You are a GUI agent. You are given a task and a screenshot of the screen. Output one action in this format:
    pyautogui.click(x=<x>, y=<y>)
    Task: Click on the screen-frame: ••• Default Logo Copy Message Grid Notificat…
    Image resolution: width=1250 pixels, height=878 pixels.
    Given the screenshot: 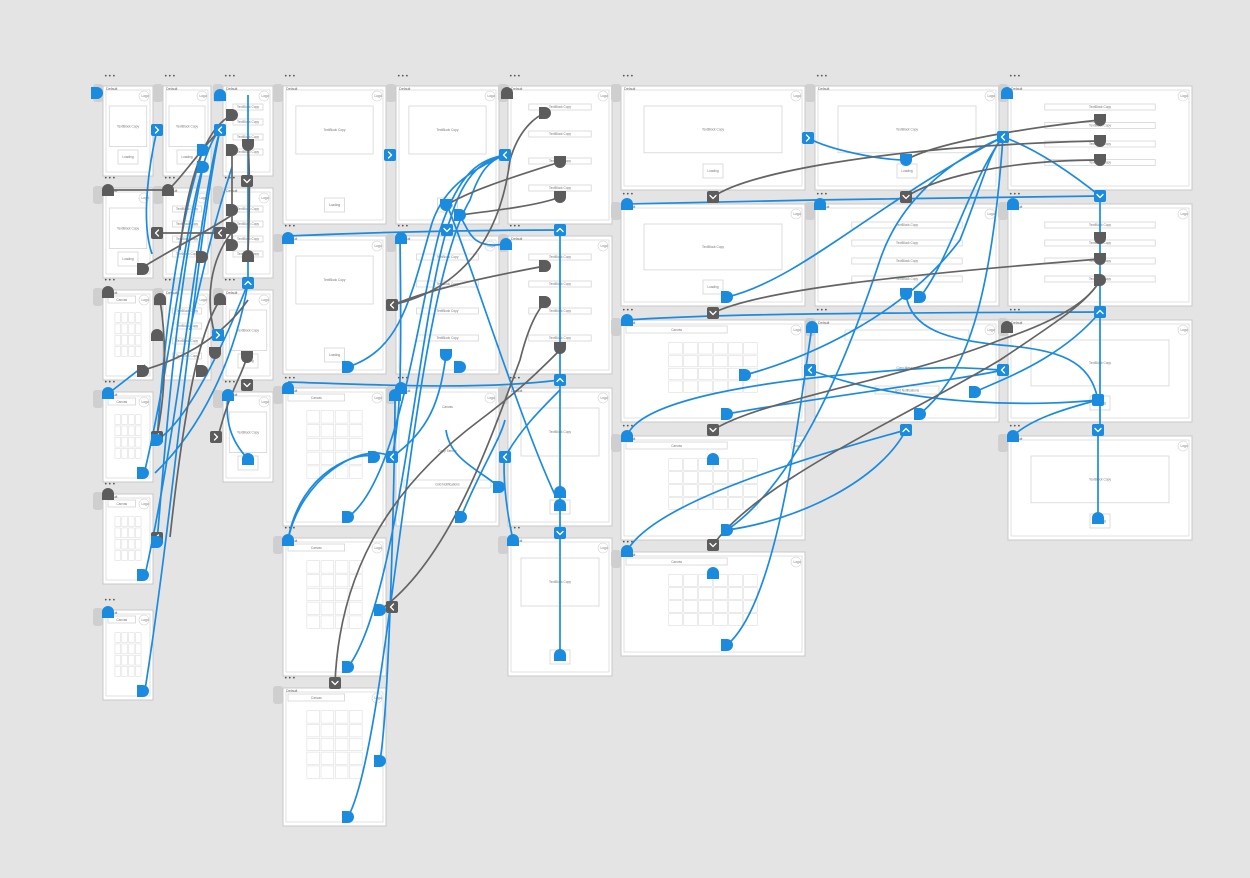 What is the action you would take?
    pyautogui.click(x=902, y=365)
    